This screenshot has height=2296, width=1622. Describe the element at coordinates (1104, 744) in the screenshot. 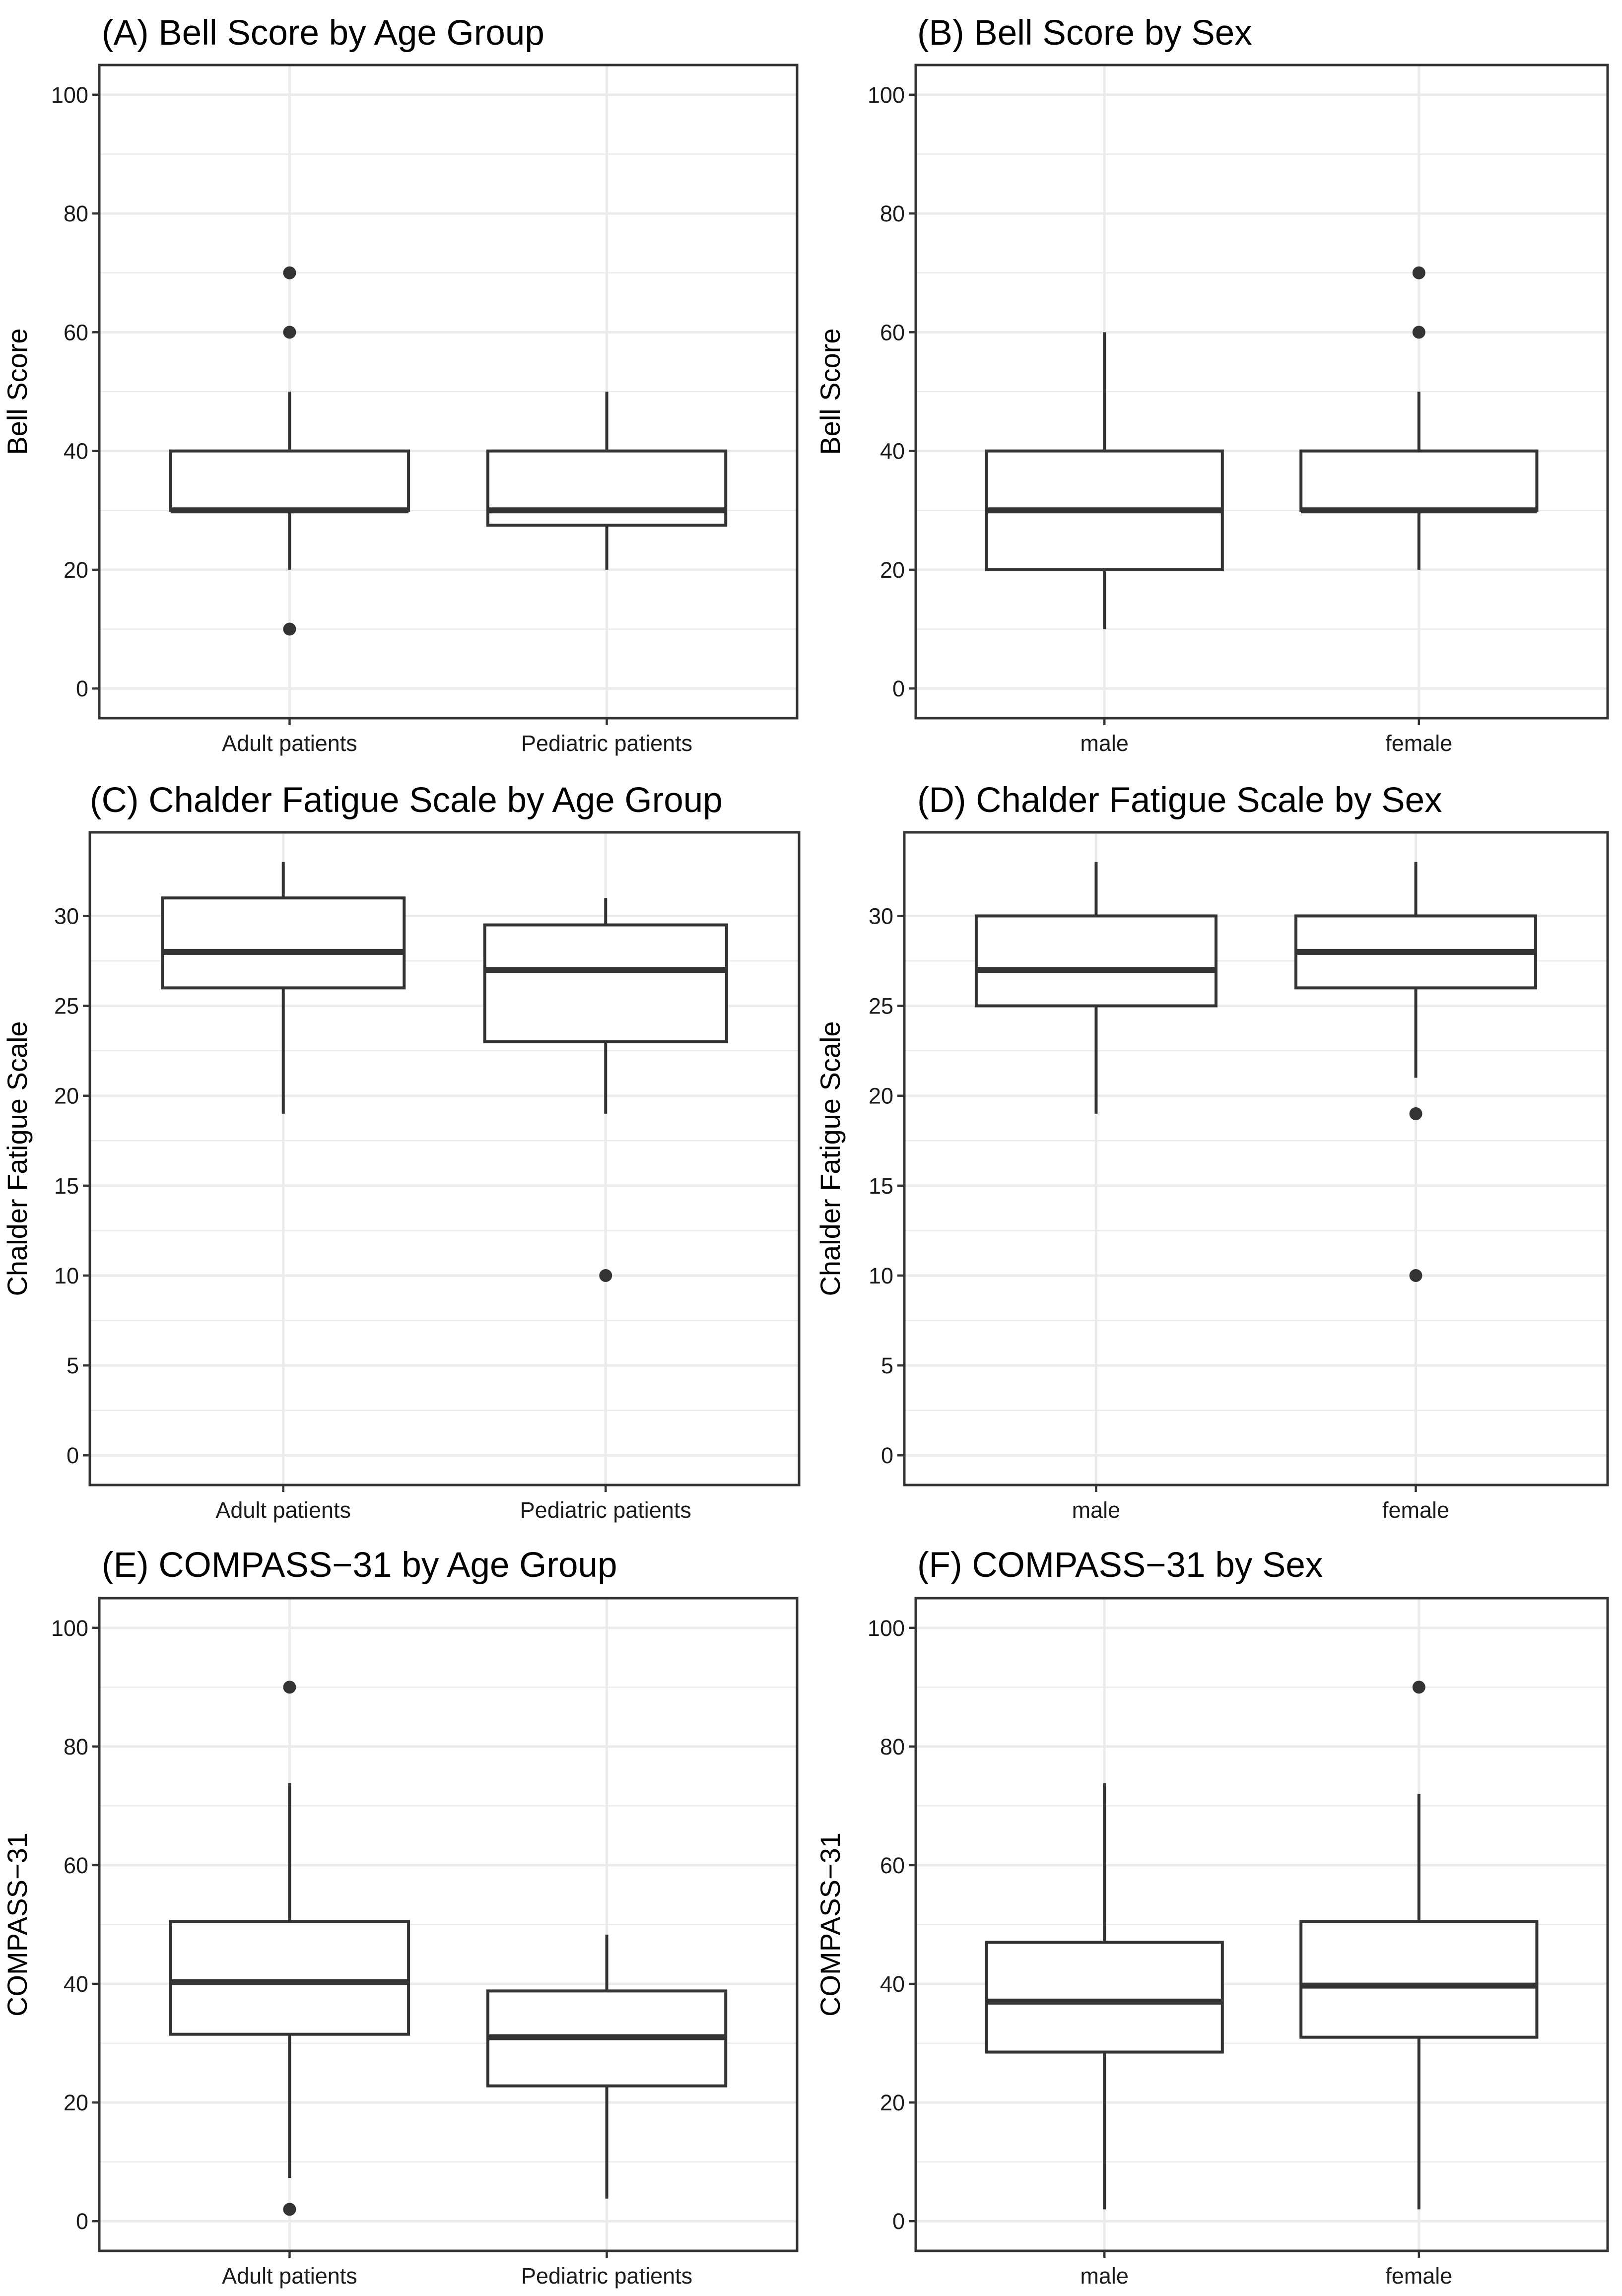

I see `x-tick-label-b: male` at that location.